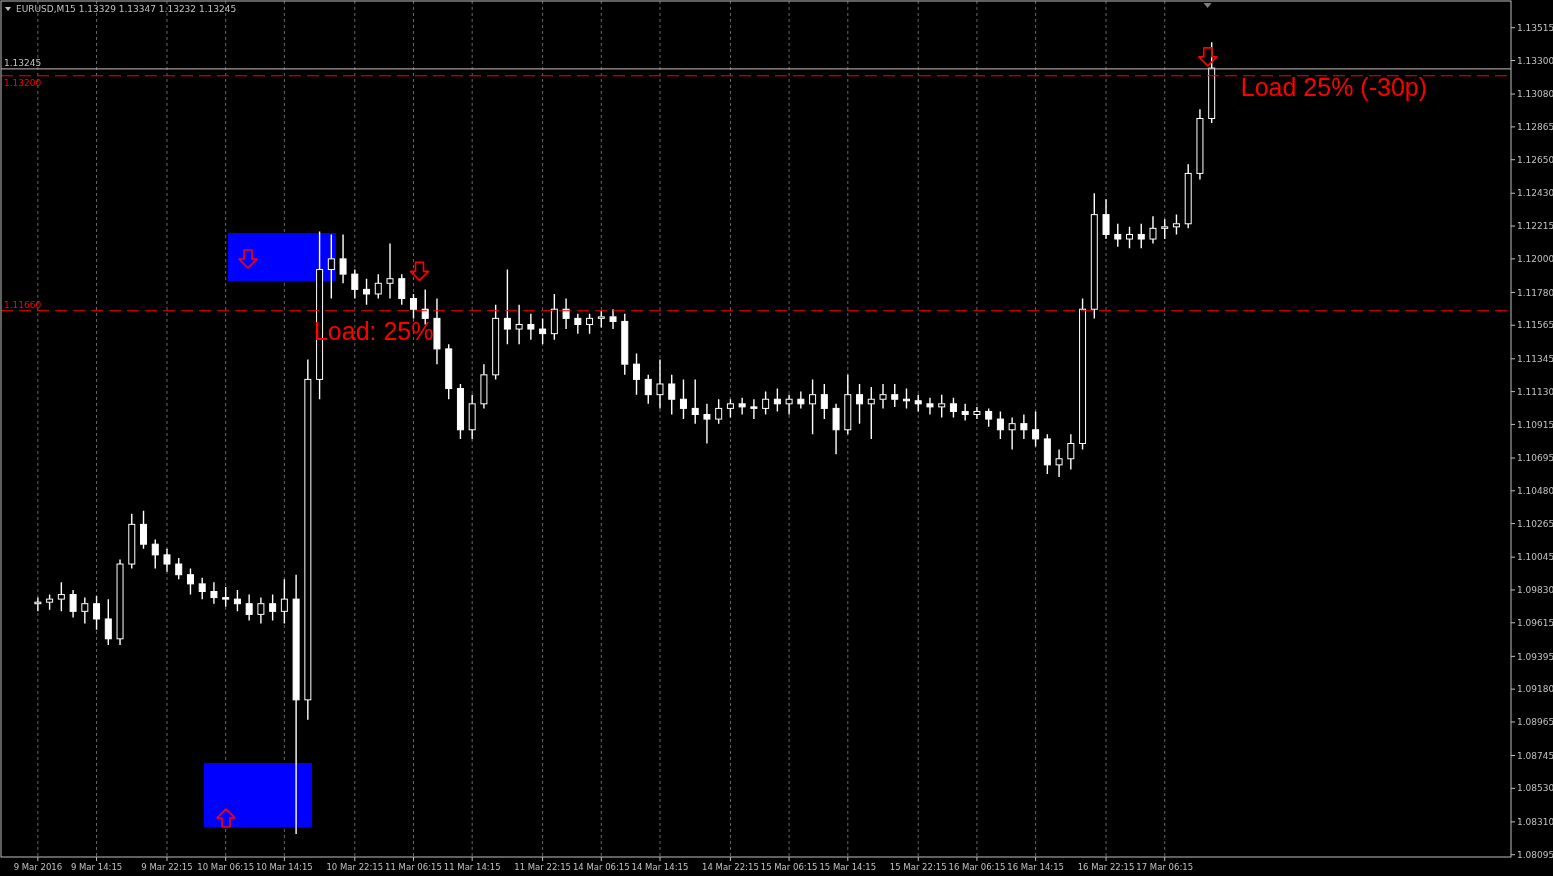  Describe the element at coordinates (1535, 622) in the screenshot. I see `y-tick-label: 1.09615` at that location.